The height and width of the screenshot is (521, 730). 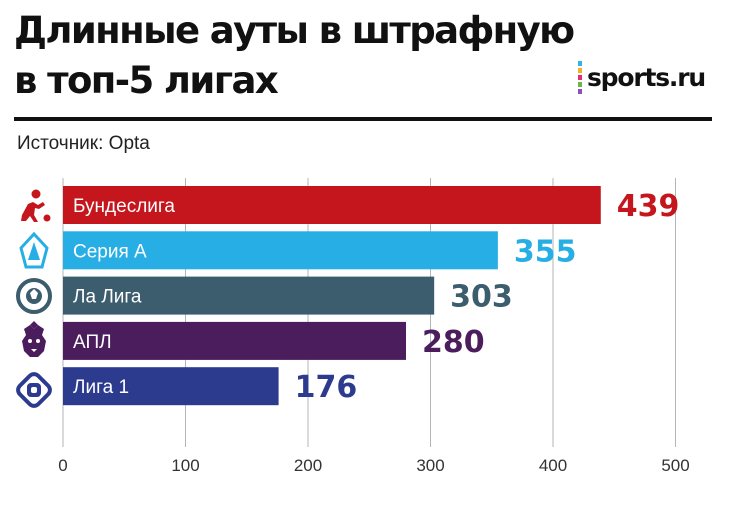 What do you see at coordinates (110, 251) in the screenshot?
I see `bar-category-label: Серия А` at bounding box center [110, 251].